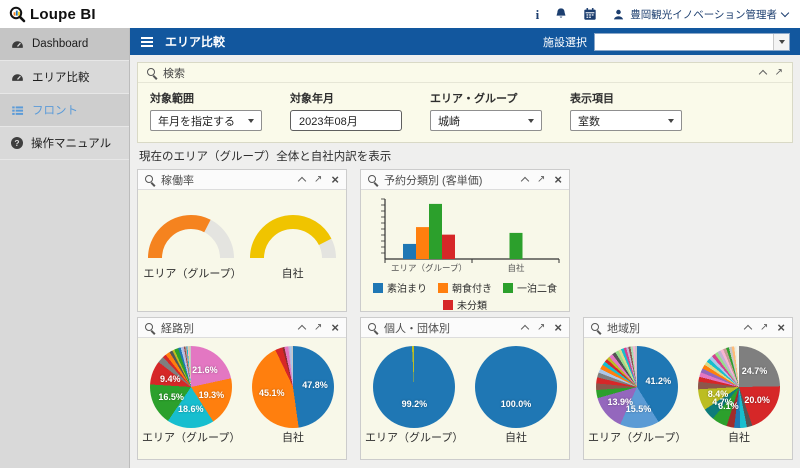 This screenshot has height=468, width=800. What do you see at coordinates (486, 120) in the screenshot?
I see `area-group-select: 城崎` at bounding box center [486, 120].